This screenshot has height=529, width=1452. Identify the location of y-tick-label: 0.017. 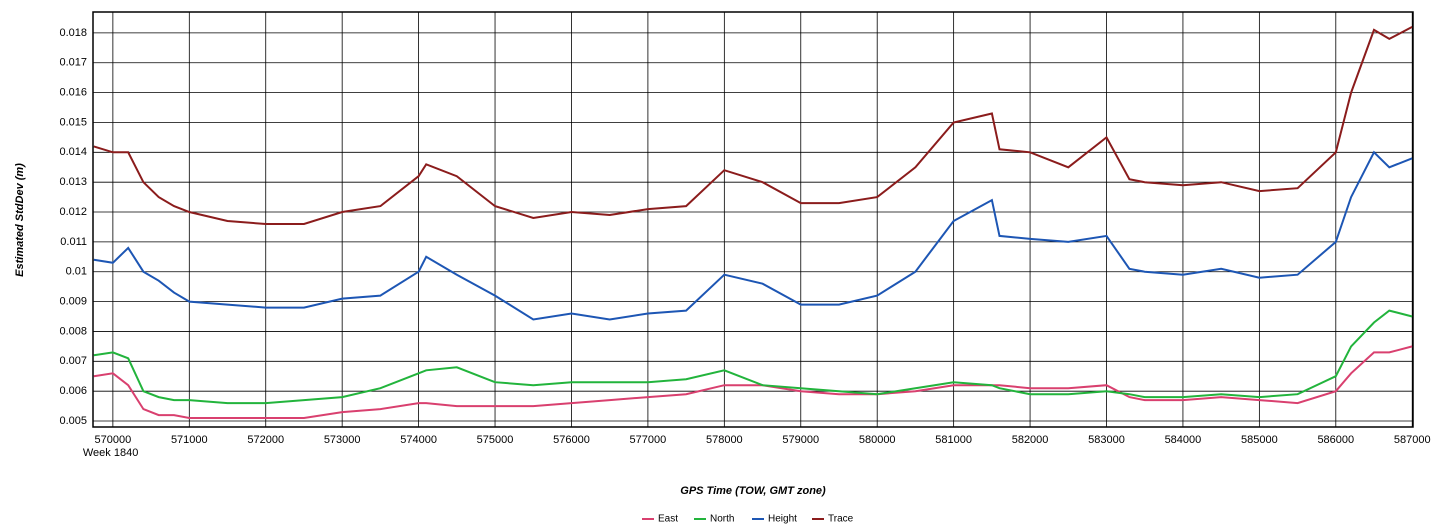
(73, 63).